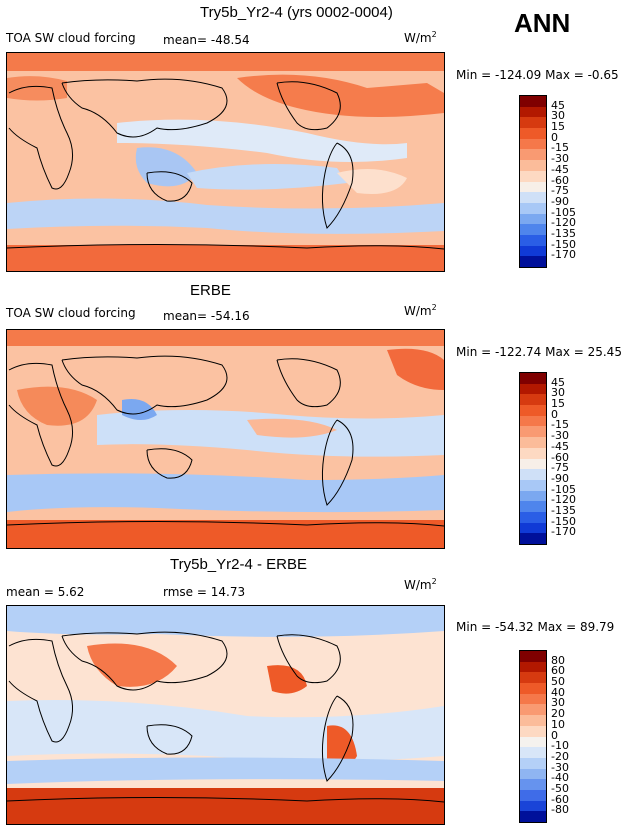 Image resolution: width=644 pixels, height=830 pixels. I want to click on panel1-mean: mean= -48.54, so click(206, 40).